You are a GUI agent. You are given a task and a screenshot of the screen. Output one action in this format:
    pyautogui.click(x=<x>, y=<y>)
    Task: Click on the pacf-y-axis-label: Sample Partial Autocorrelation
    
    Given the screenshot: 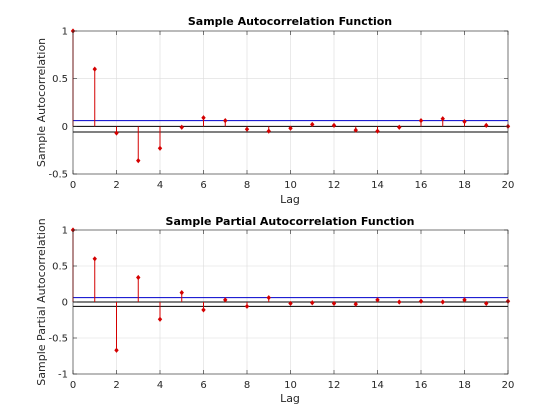 What is the action you would take?
    pyautogui.click(x=41, y=301)
    